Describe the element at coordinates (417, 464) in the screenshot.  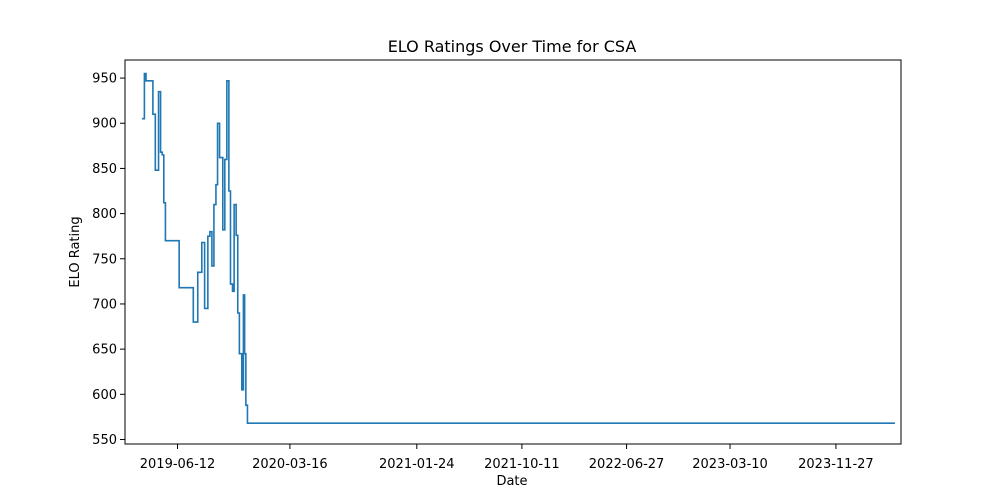
I see `x-tick-label: 2021-01-24` at that location.